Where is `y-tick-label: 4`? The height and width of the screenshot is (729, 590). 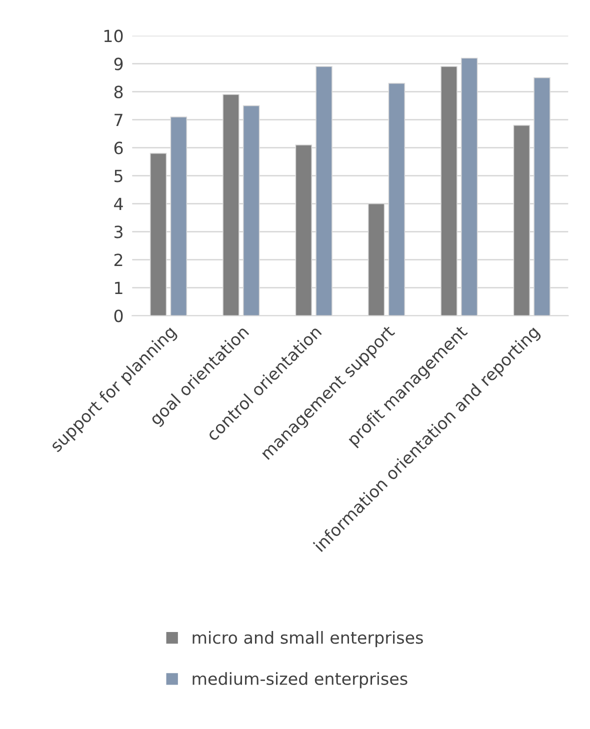 y-tick-label: 4 is located at coordinates (118, 204).